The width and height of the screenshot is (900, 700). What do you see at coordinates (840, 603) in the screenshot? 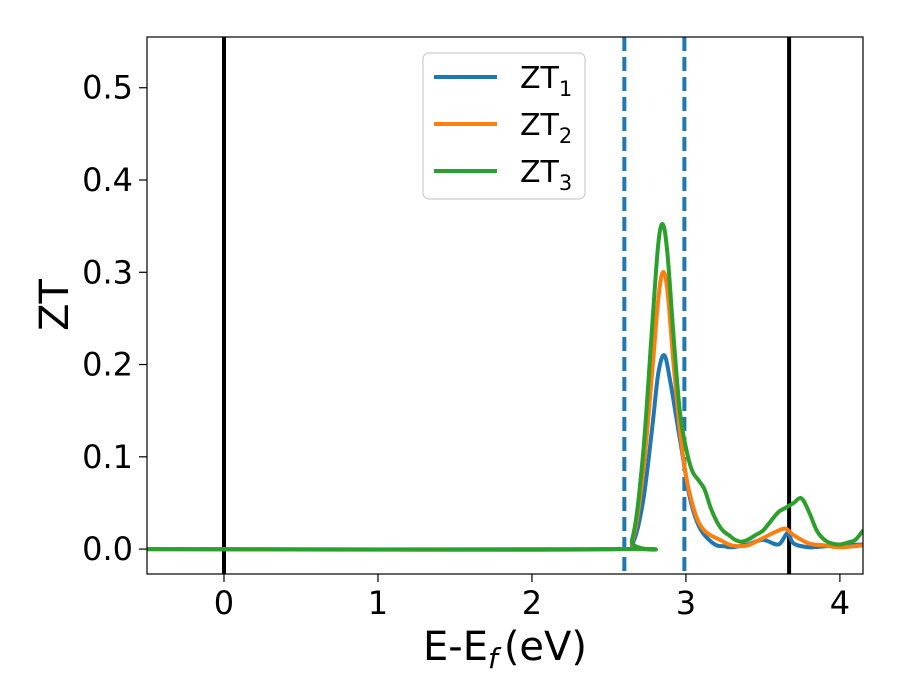
I see `x-tick-label: 4` at bounding box center [840, 603].